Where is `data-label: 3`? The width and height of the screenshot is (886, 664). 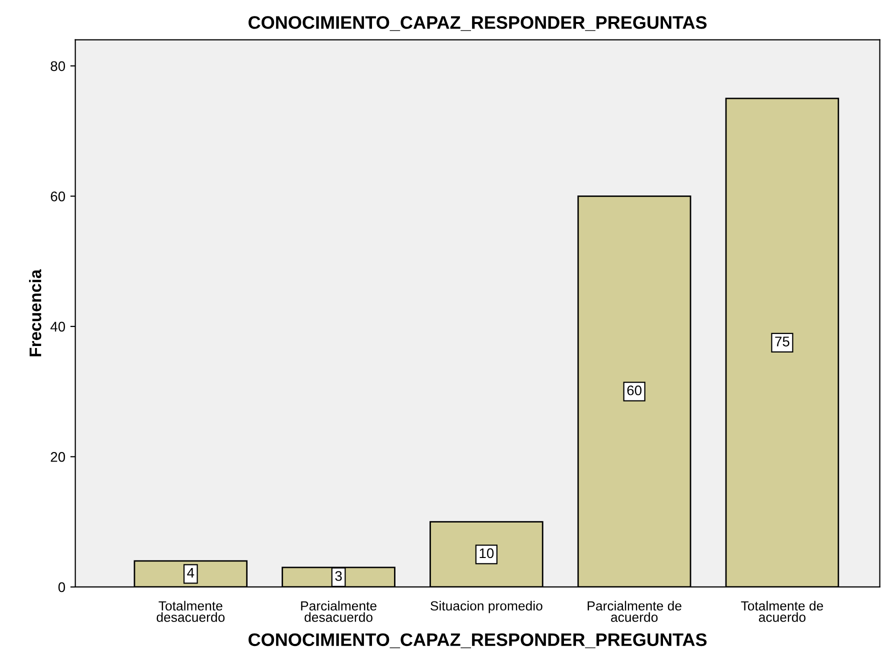
data-label: 3 is located at coordinates (338, 576).